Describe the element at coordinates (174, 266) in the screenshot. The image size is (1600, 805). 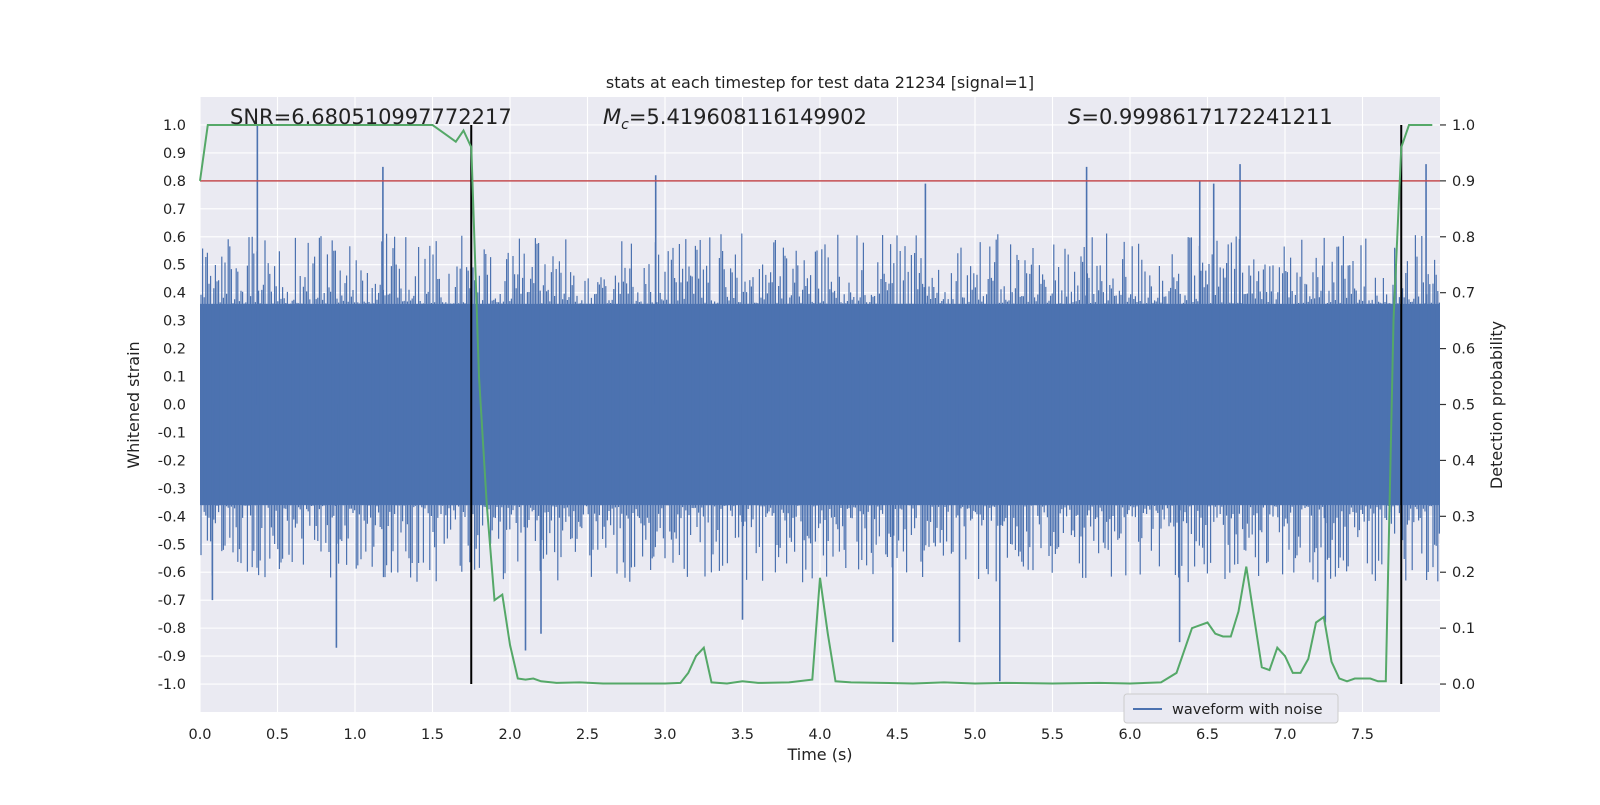
I see `y-tick-label: 0.5` at that location.